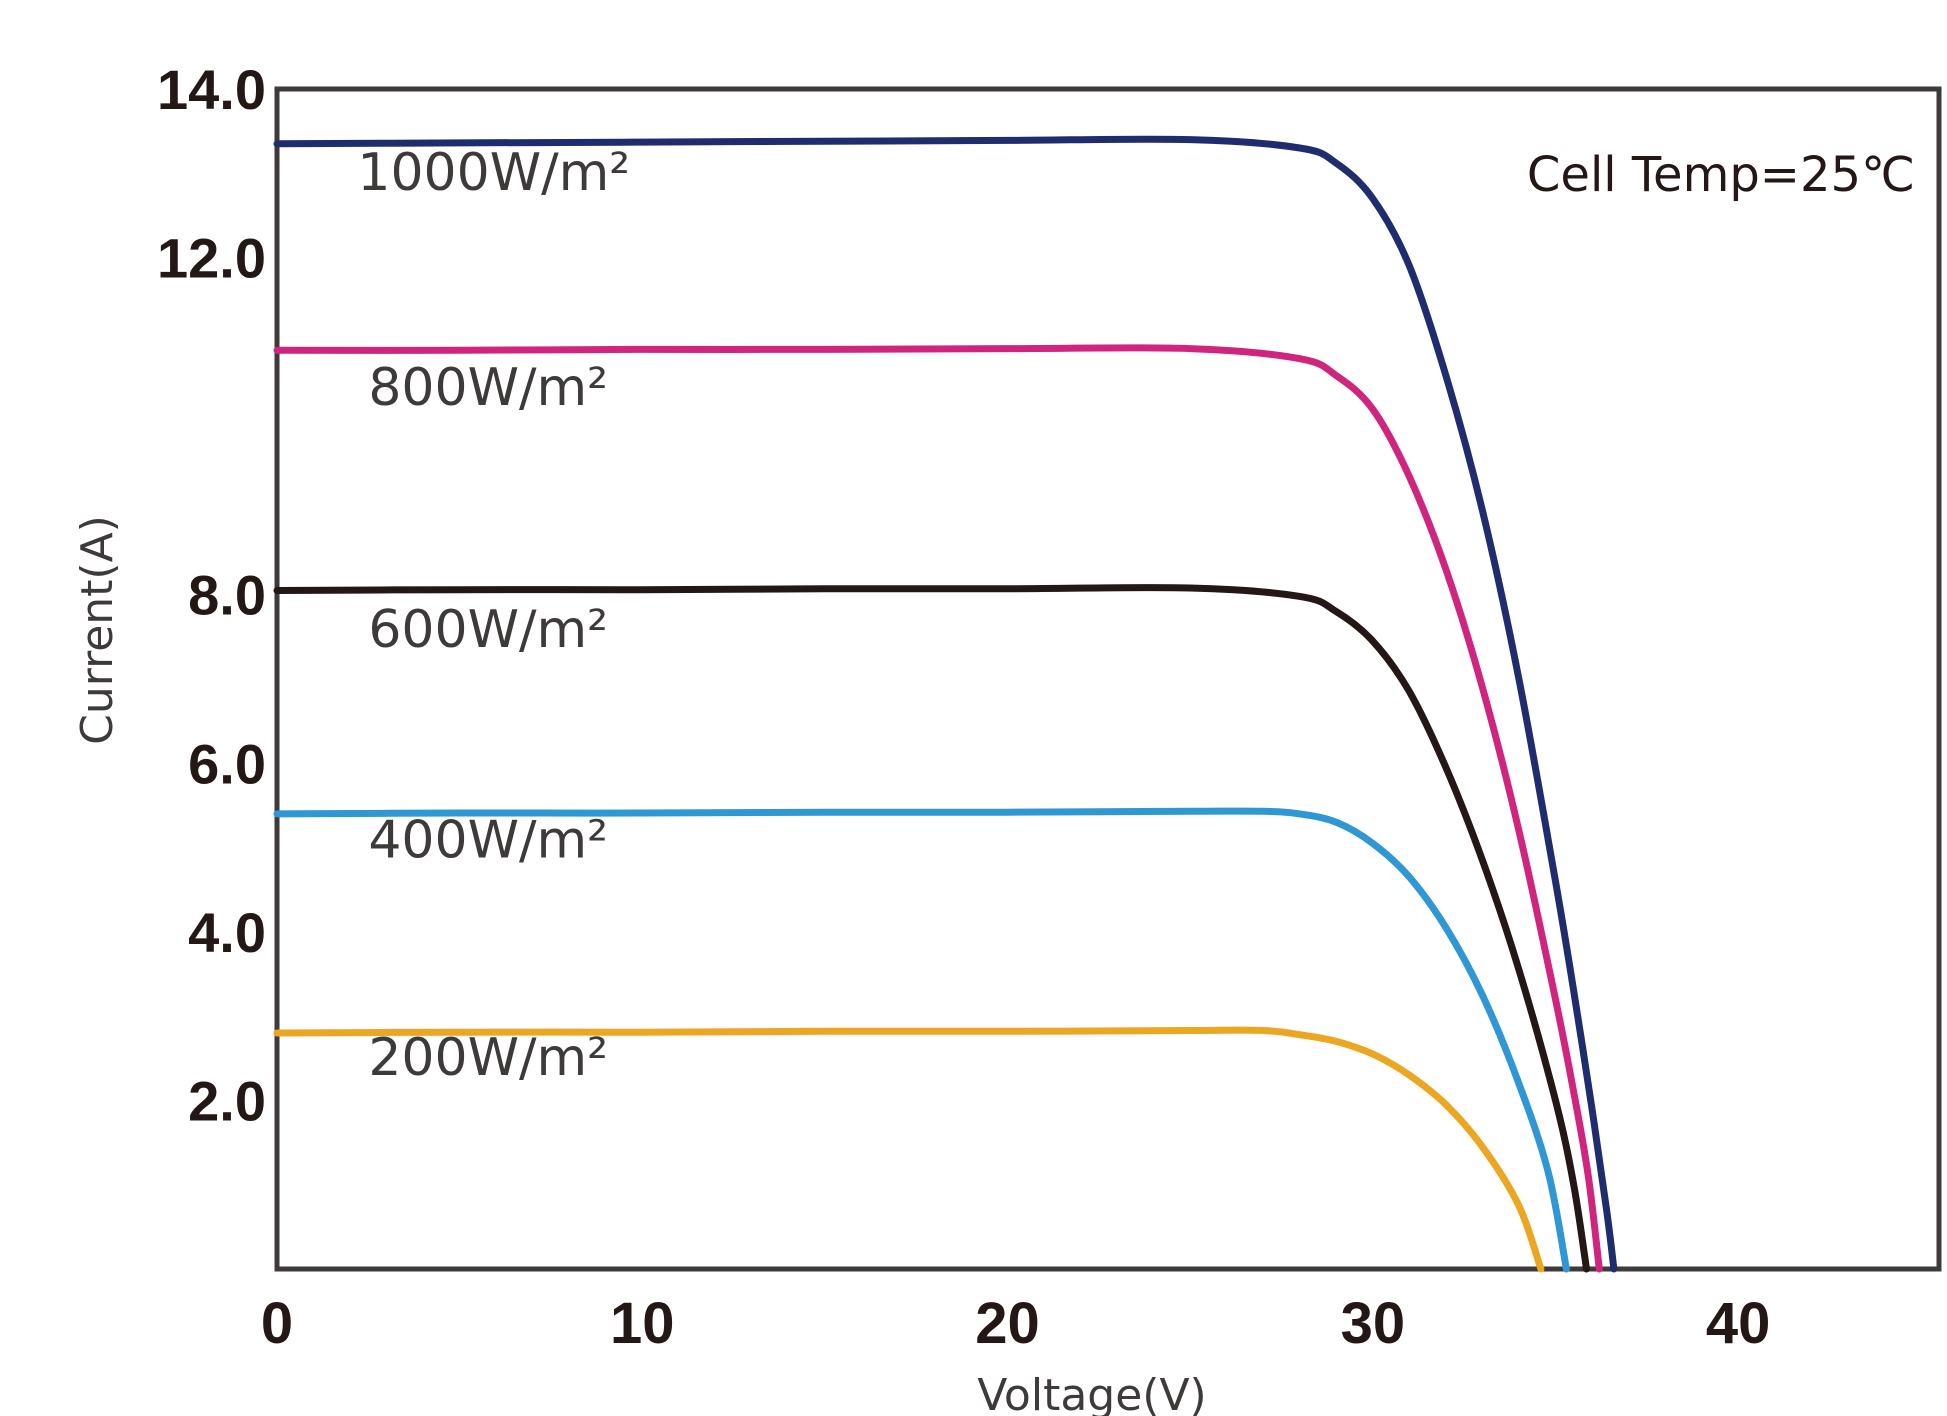  I want to click on x-axis-ticks: 0 10 20 30 40, so click(1015, 1323).